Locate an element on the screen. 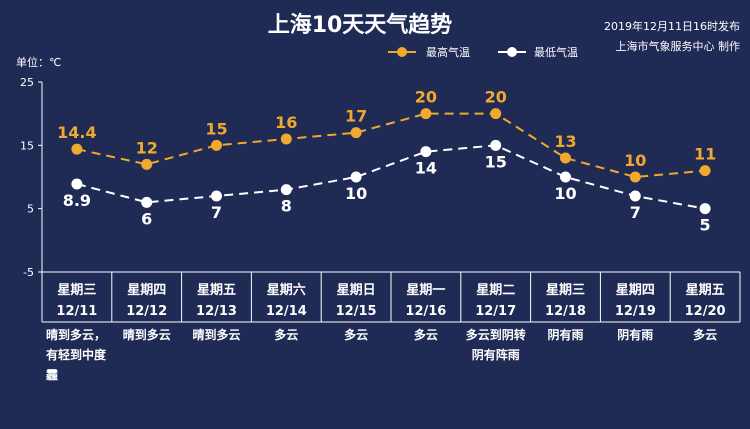 The height and width of the screenshot is (429, 750). producer: 上海市气象服务中心 制作 is located at coordinates (678, 46).